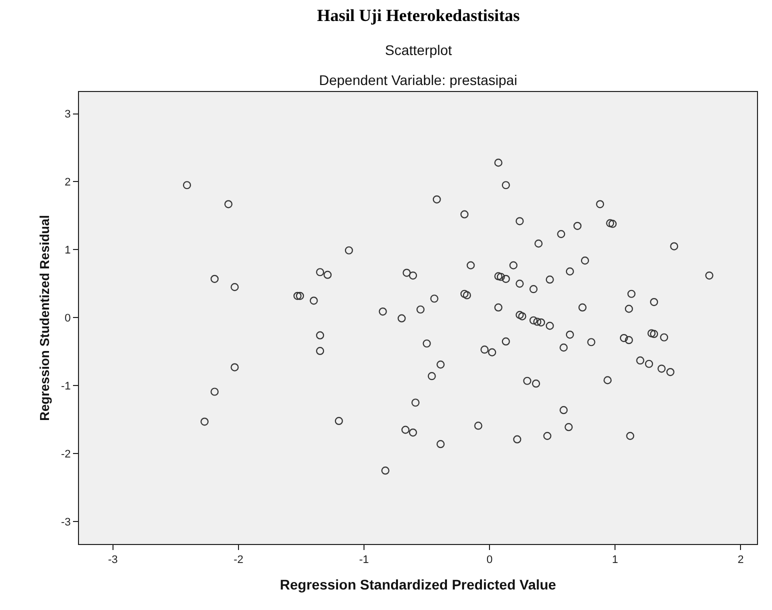 This screenshot has width=772, height=610. What do you see at coordinates (741, 560) in the screenshot?
I see `x-tick-label: 2` at bounding box center [741, 560].